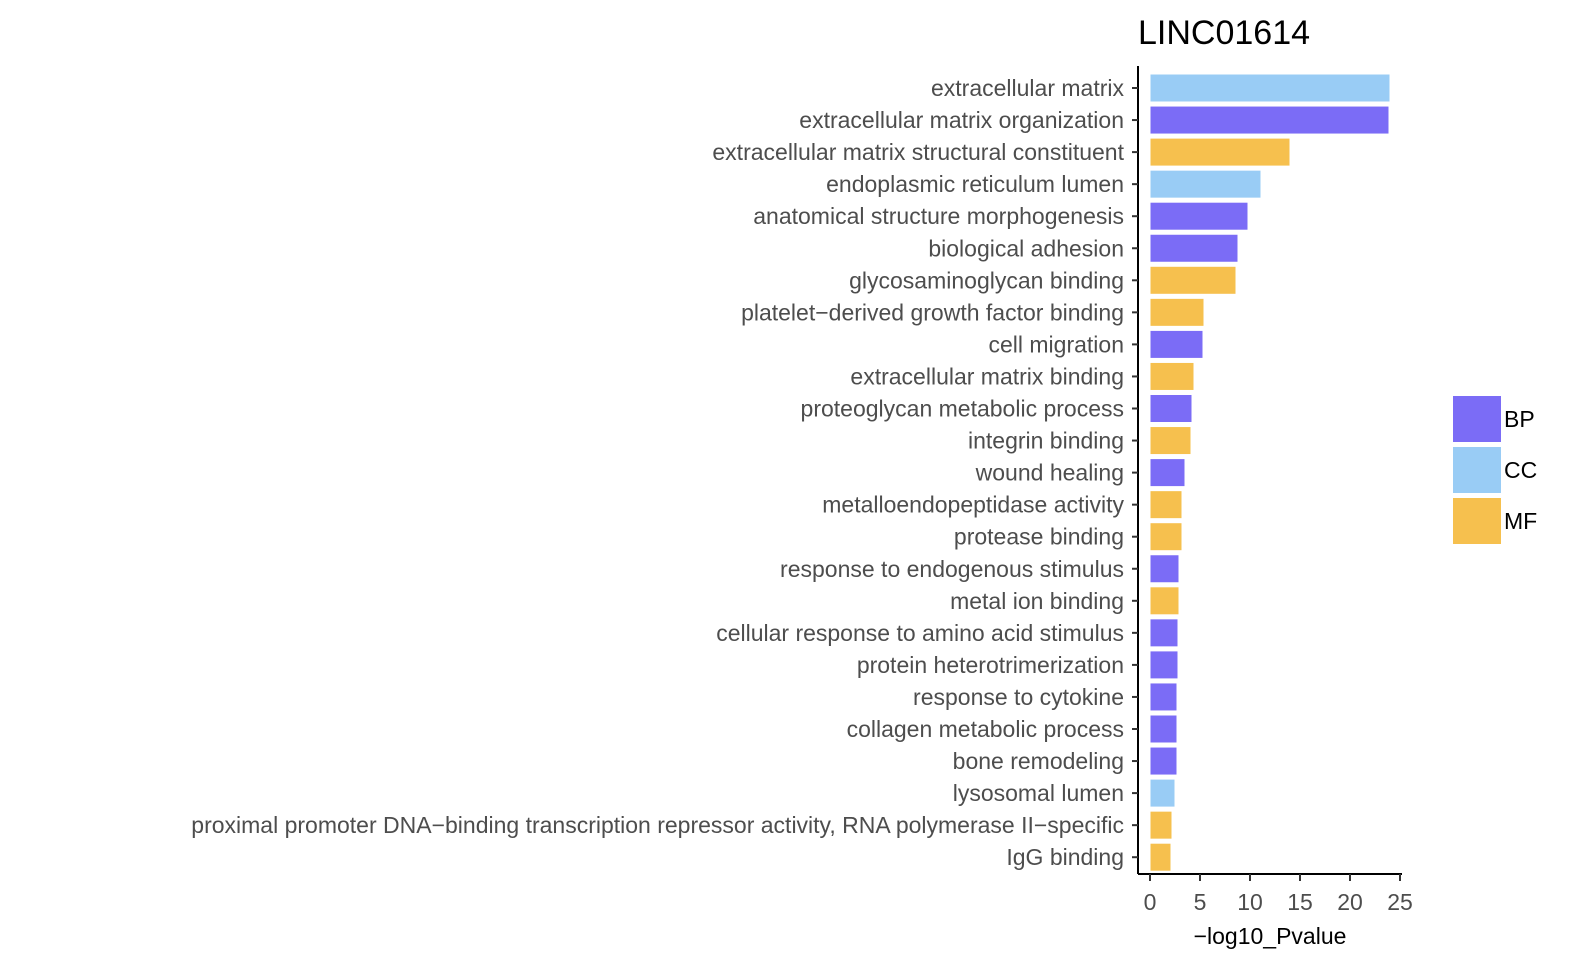 The height and width of the screenshot is (977, 1580). I want to click on y-tick-label: proteoglycan metabolic process, so click(962, 409).